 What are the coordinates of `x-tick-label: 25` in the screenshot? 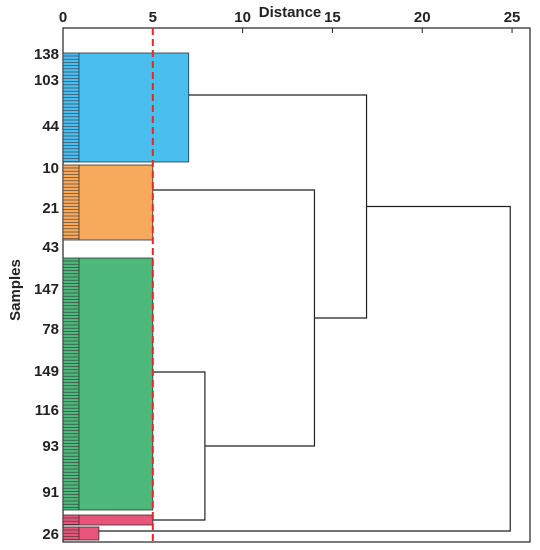 It's located at (512, 17).